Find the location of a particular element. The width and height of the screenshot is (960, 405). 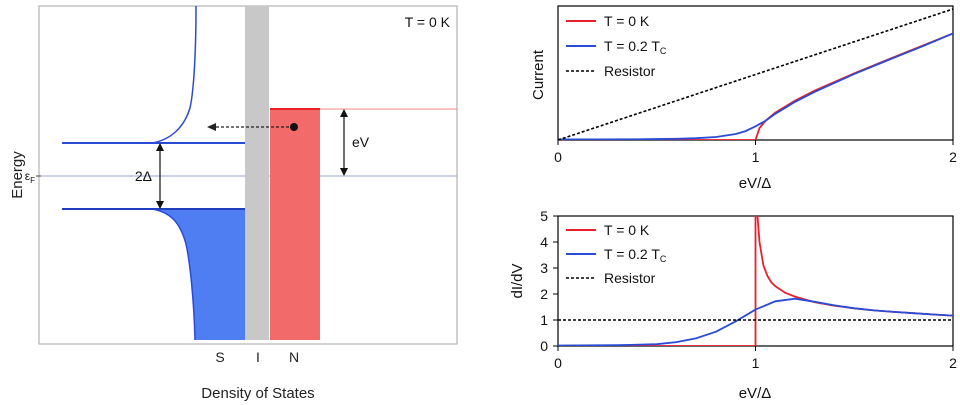

current-ylabel: Current is located at coordinates (538, 74).